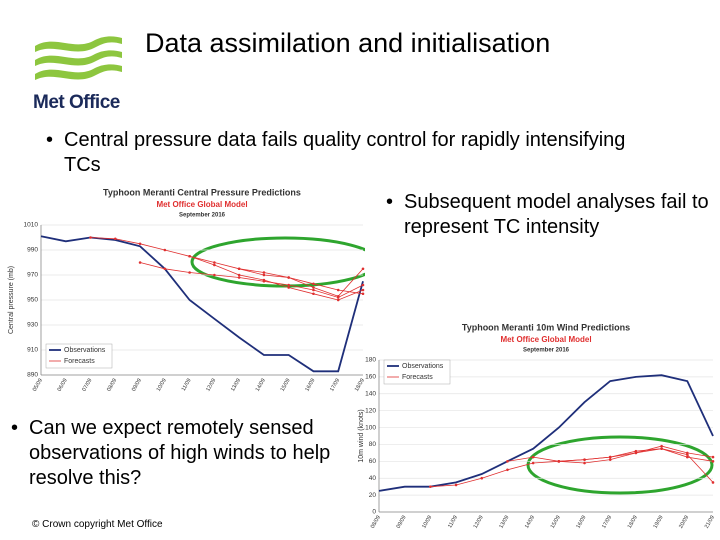 This screenshot has width=720, height=540. Describe the element at coordinates (373, 495) in the screenshot. I see `y-tick-label: 20` at that location.